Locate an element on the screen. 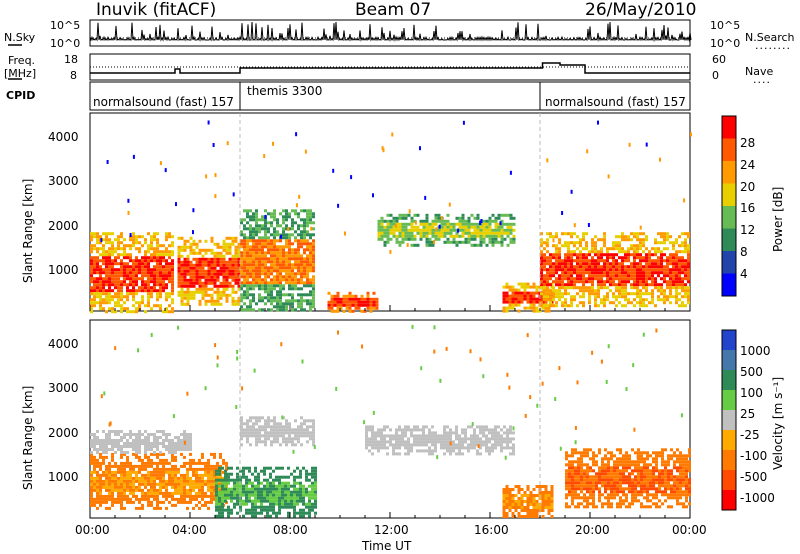 This screenshot has width=800, height=554. velocity-cbar-tick: 25 is located at coordinates (748, 414).